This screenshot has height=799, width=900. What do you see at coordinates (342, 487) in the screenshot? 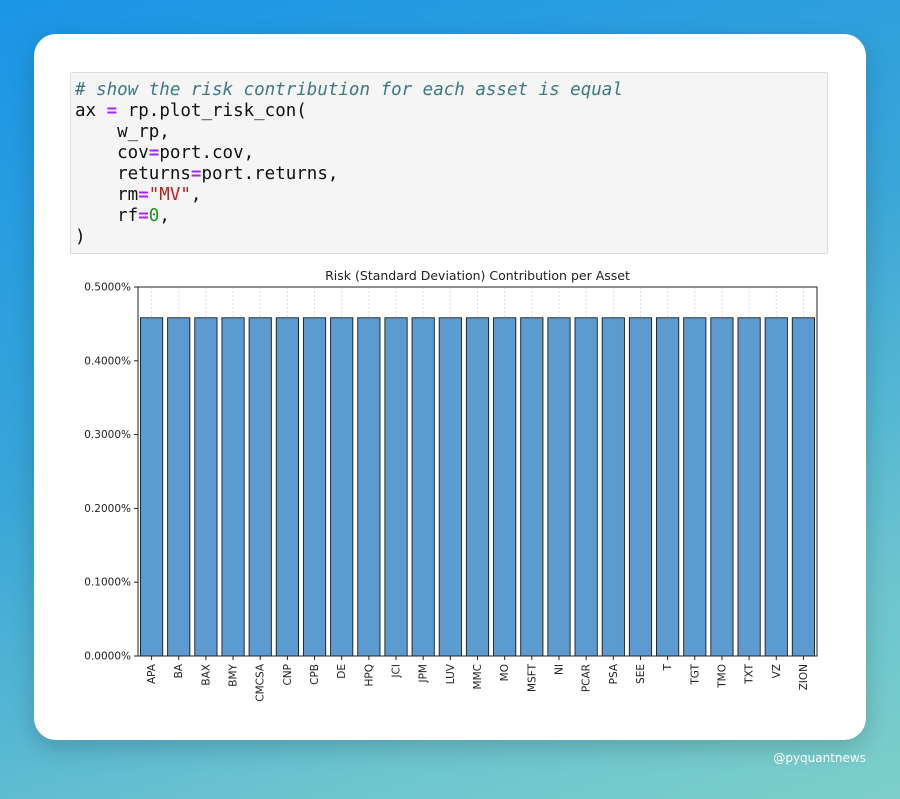
I see `bar-de` at bounding box center [342, 487].